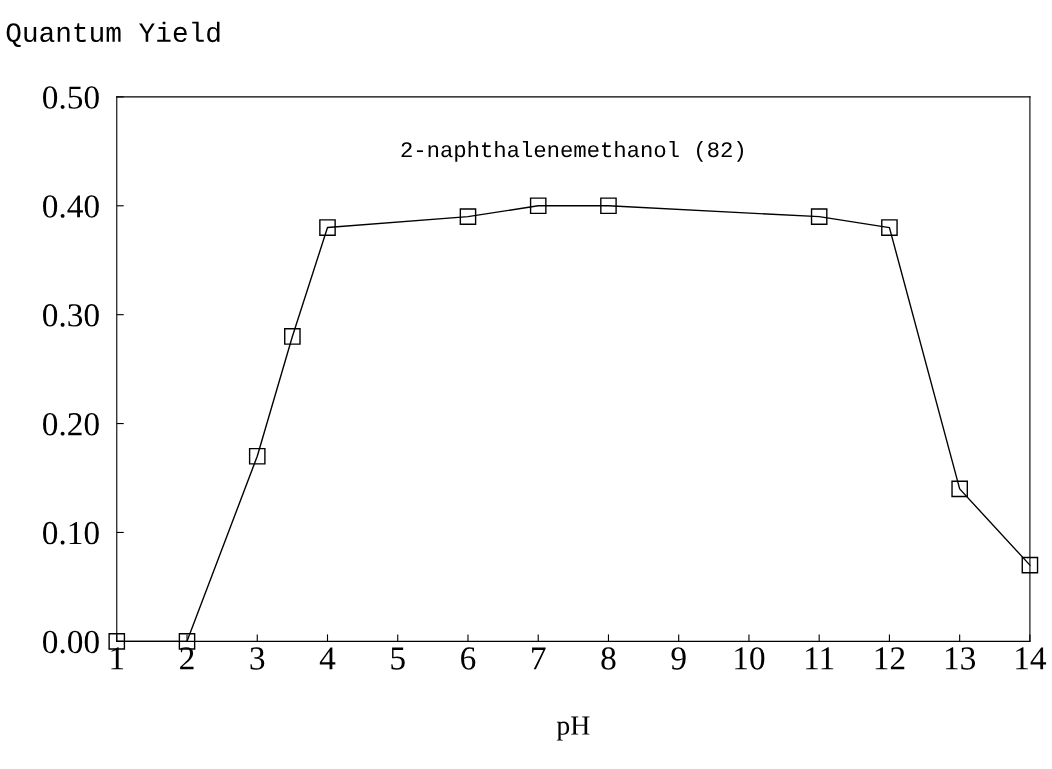 Image resolution: width=1052 pixels, height=769 pixels. Describe the element at coordinates (187, 658) in the screenshot. I see `x-tick-label: 2` at that location.